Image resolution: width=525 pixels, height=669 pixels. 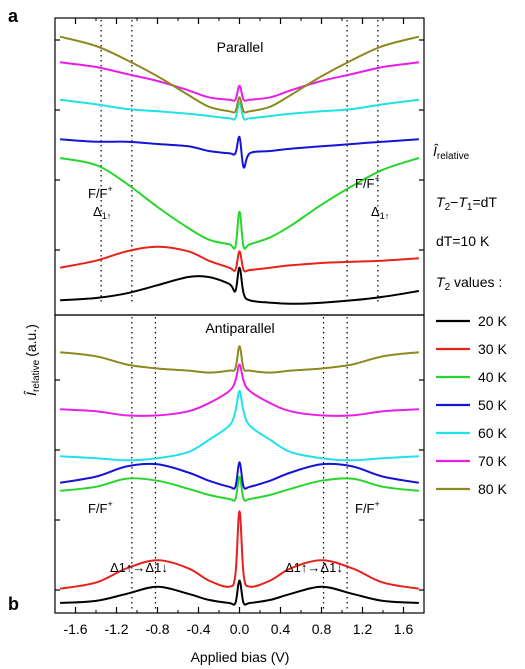 I want to click on delta-label-right: Δ1↑, so click(x=380, y=212).